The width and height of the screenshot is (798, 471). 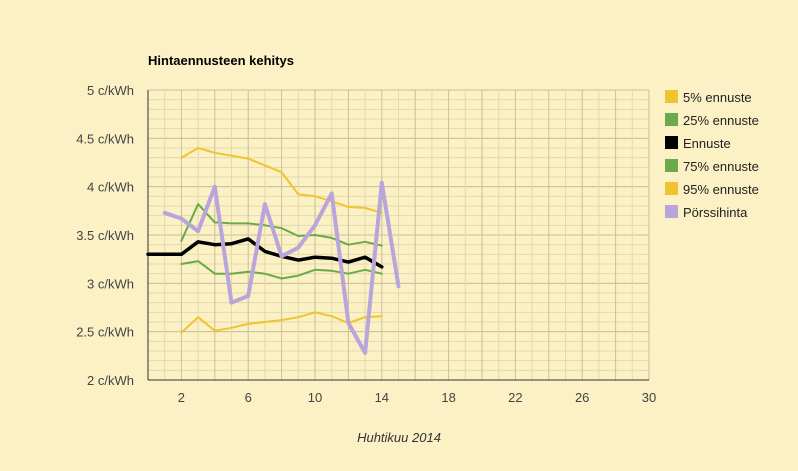 I want to click on x-tick-label: 18, so click(x=448, y=397).